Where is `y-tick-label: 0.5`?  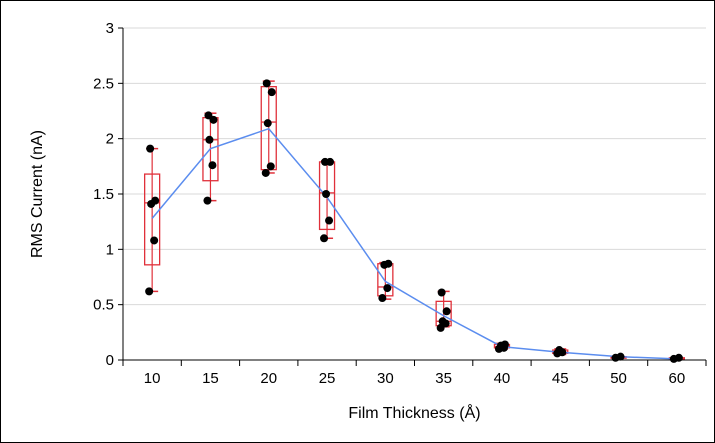
y-tick-label: 0.5 is located at coordinates (103, 305).